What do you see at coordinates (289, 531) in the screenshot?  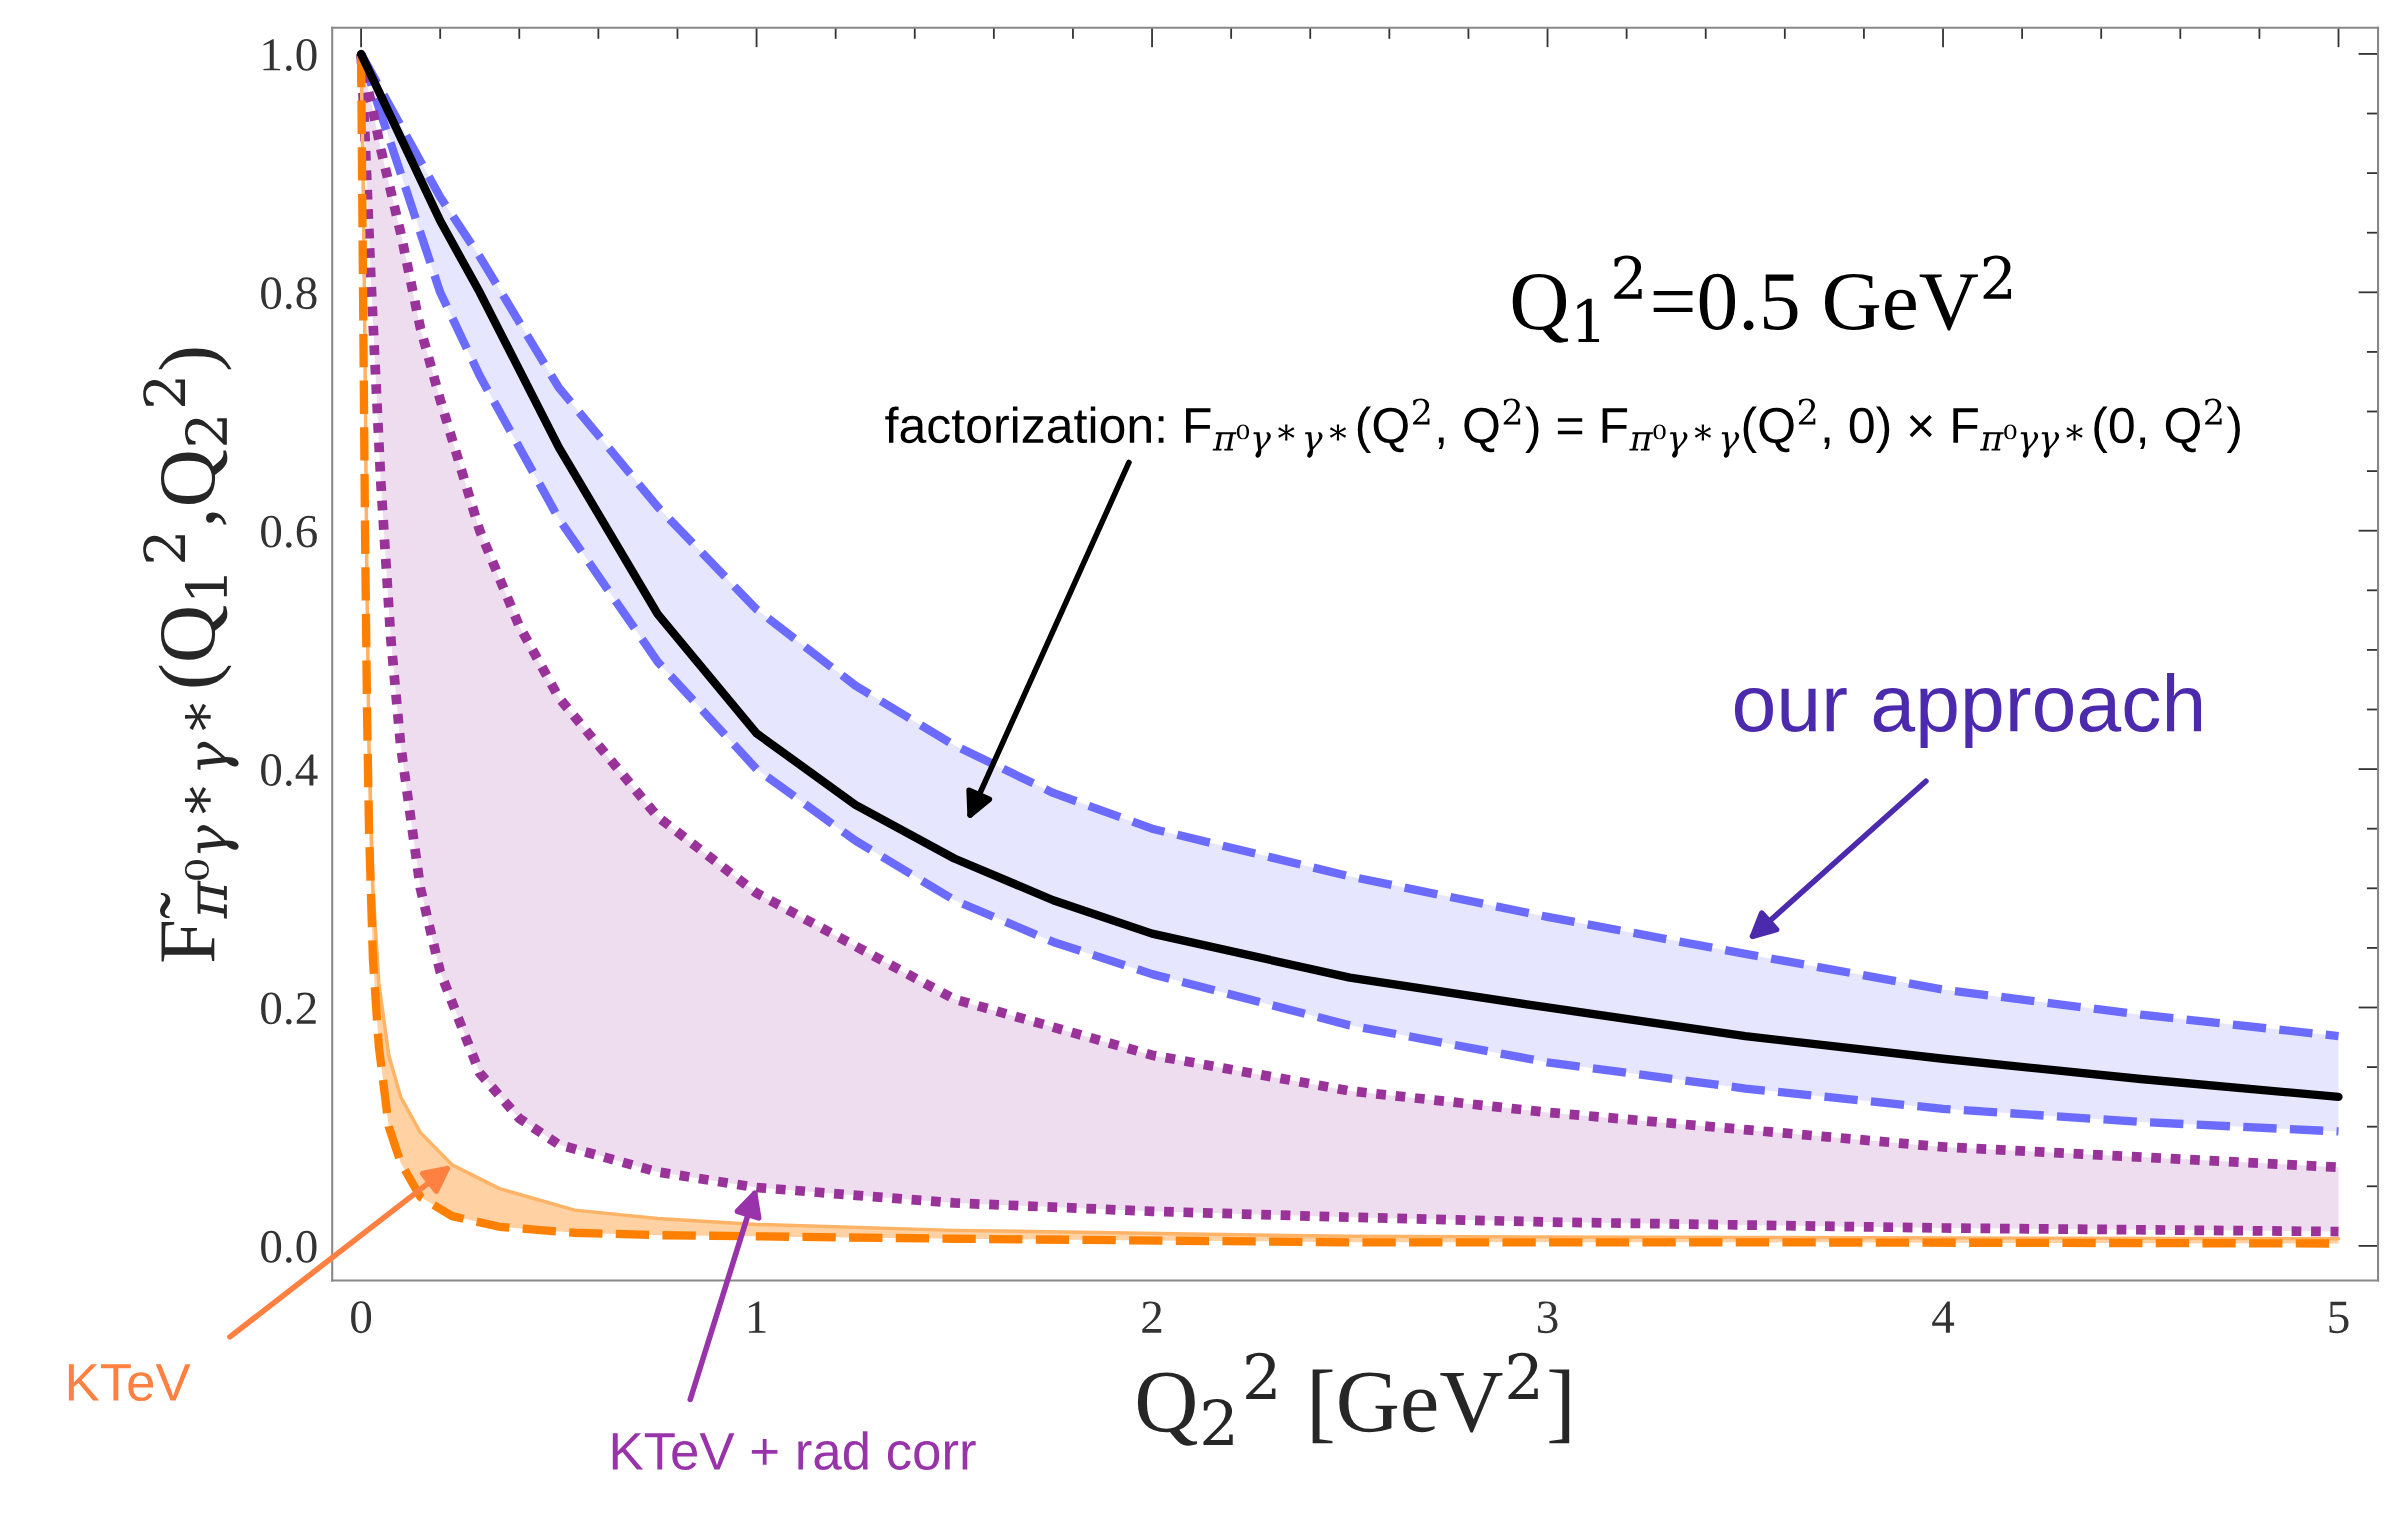 I see `y-tick-label: 0.6` at bounding box center [289, 531].